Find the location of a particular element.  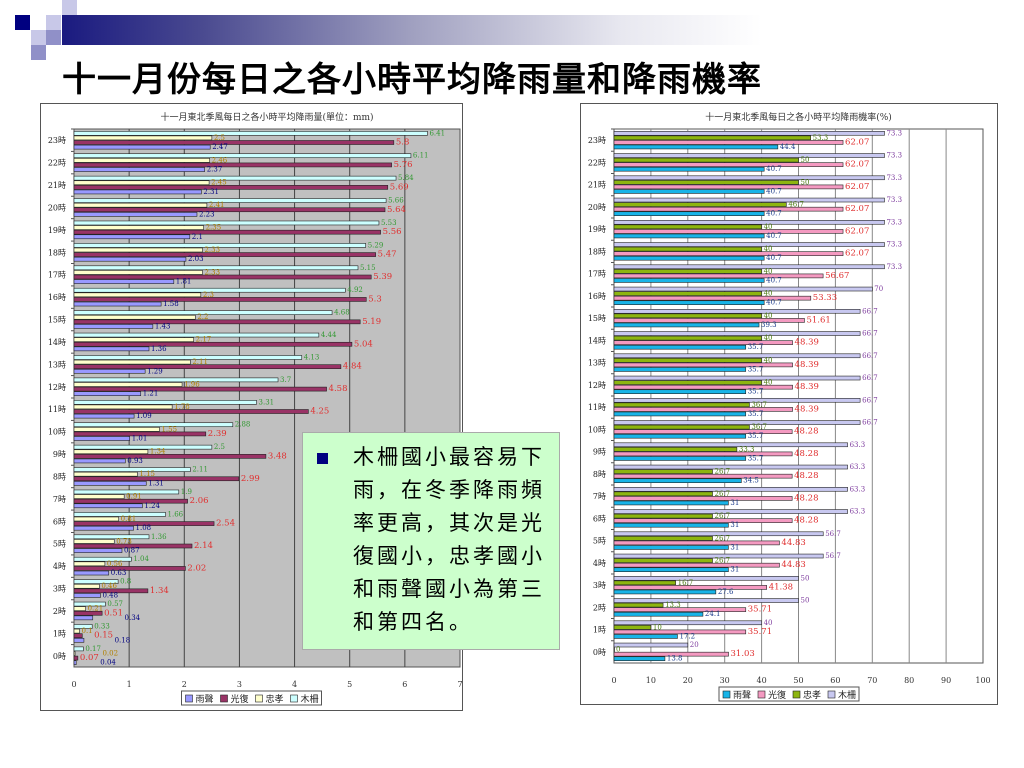

data-label: 35.7 is located at coordinates (756, 369).